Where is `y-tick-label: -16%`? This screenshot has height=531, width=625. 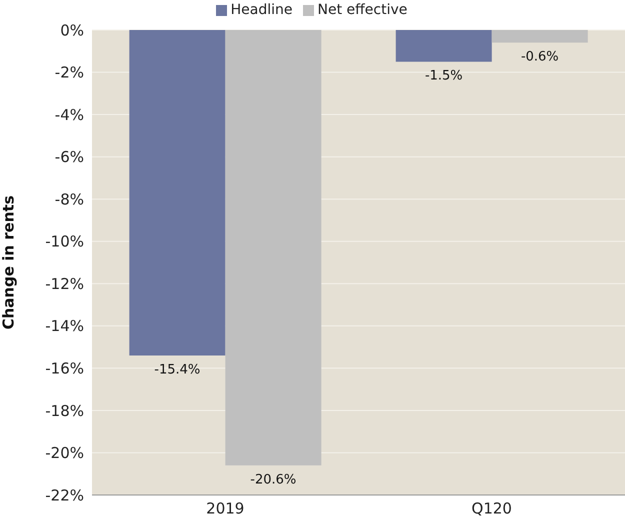 y-tick-label: -16% is located at coordinates (64, 369).